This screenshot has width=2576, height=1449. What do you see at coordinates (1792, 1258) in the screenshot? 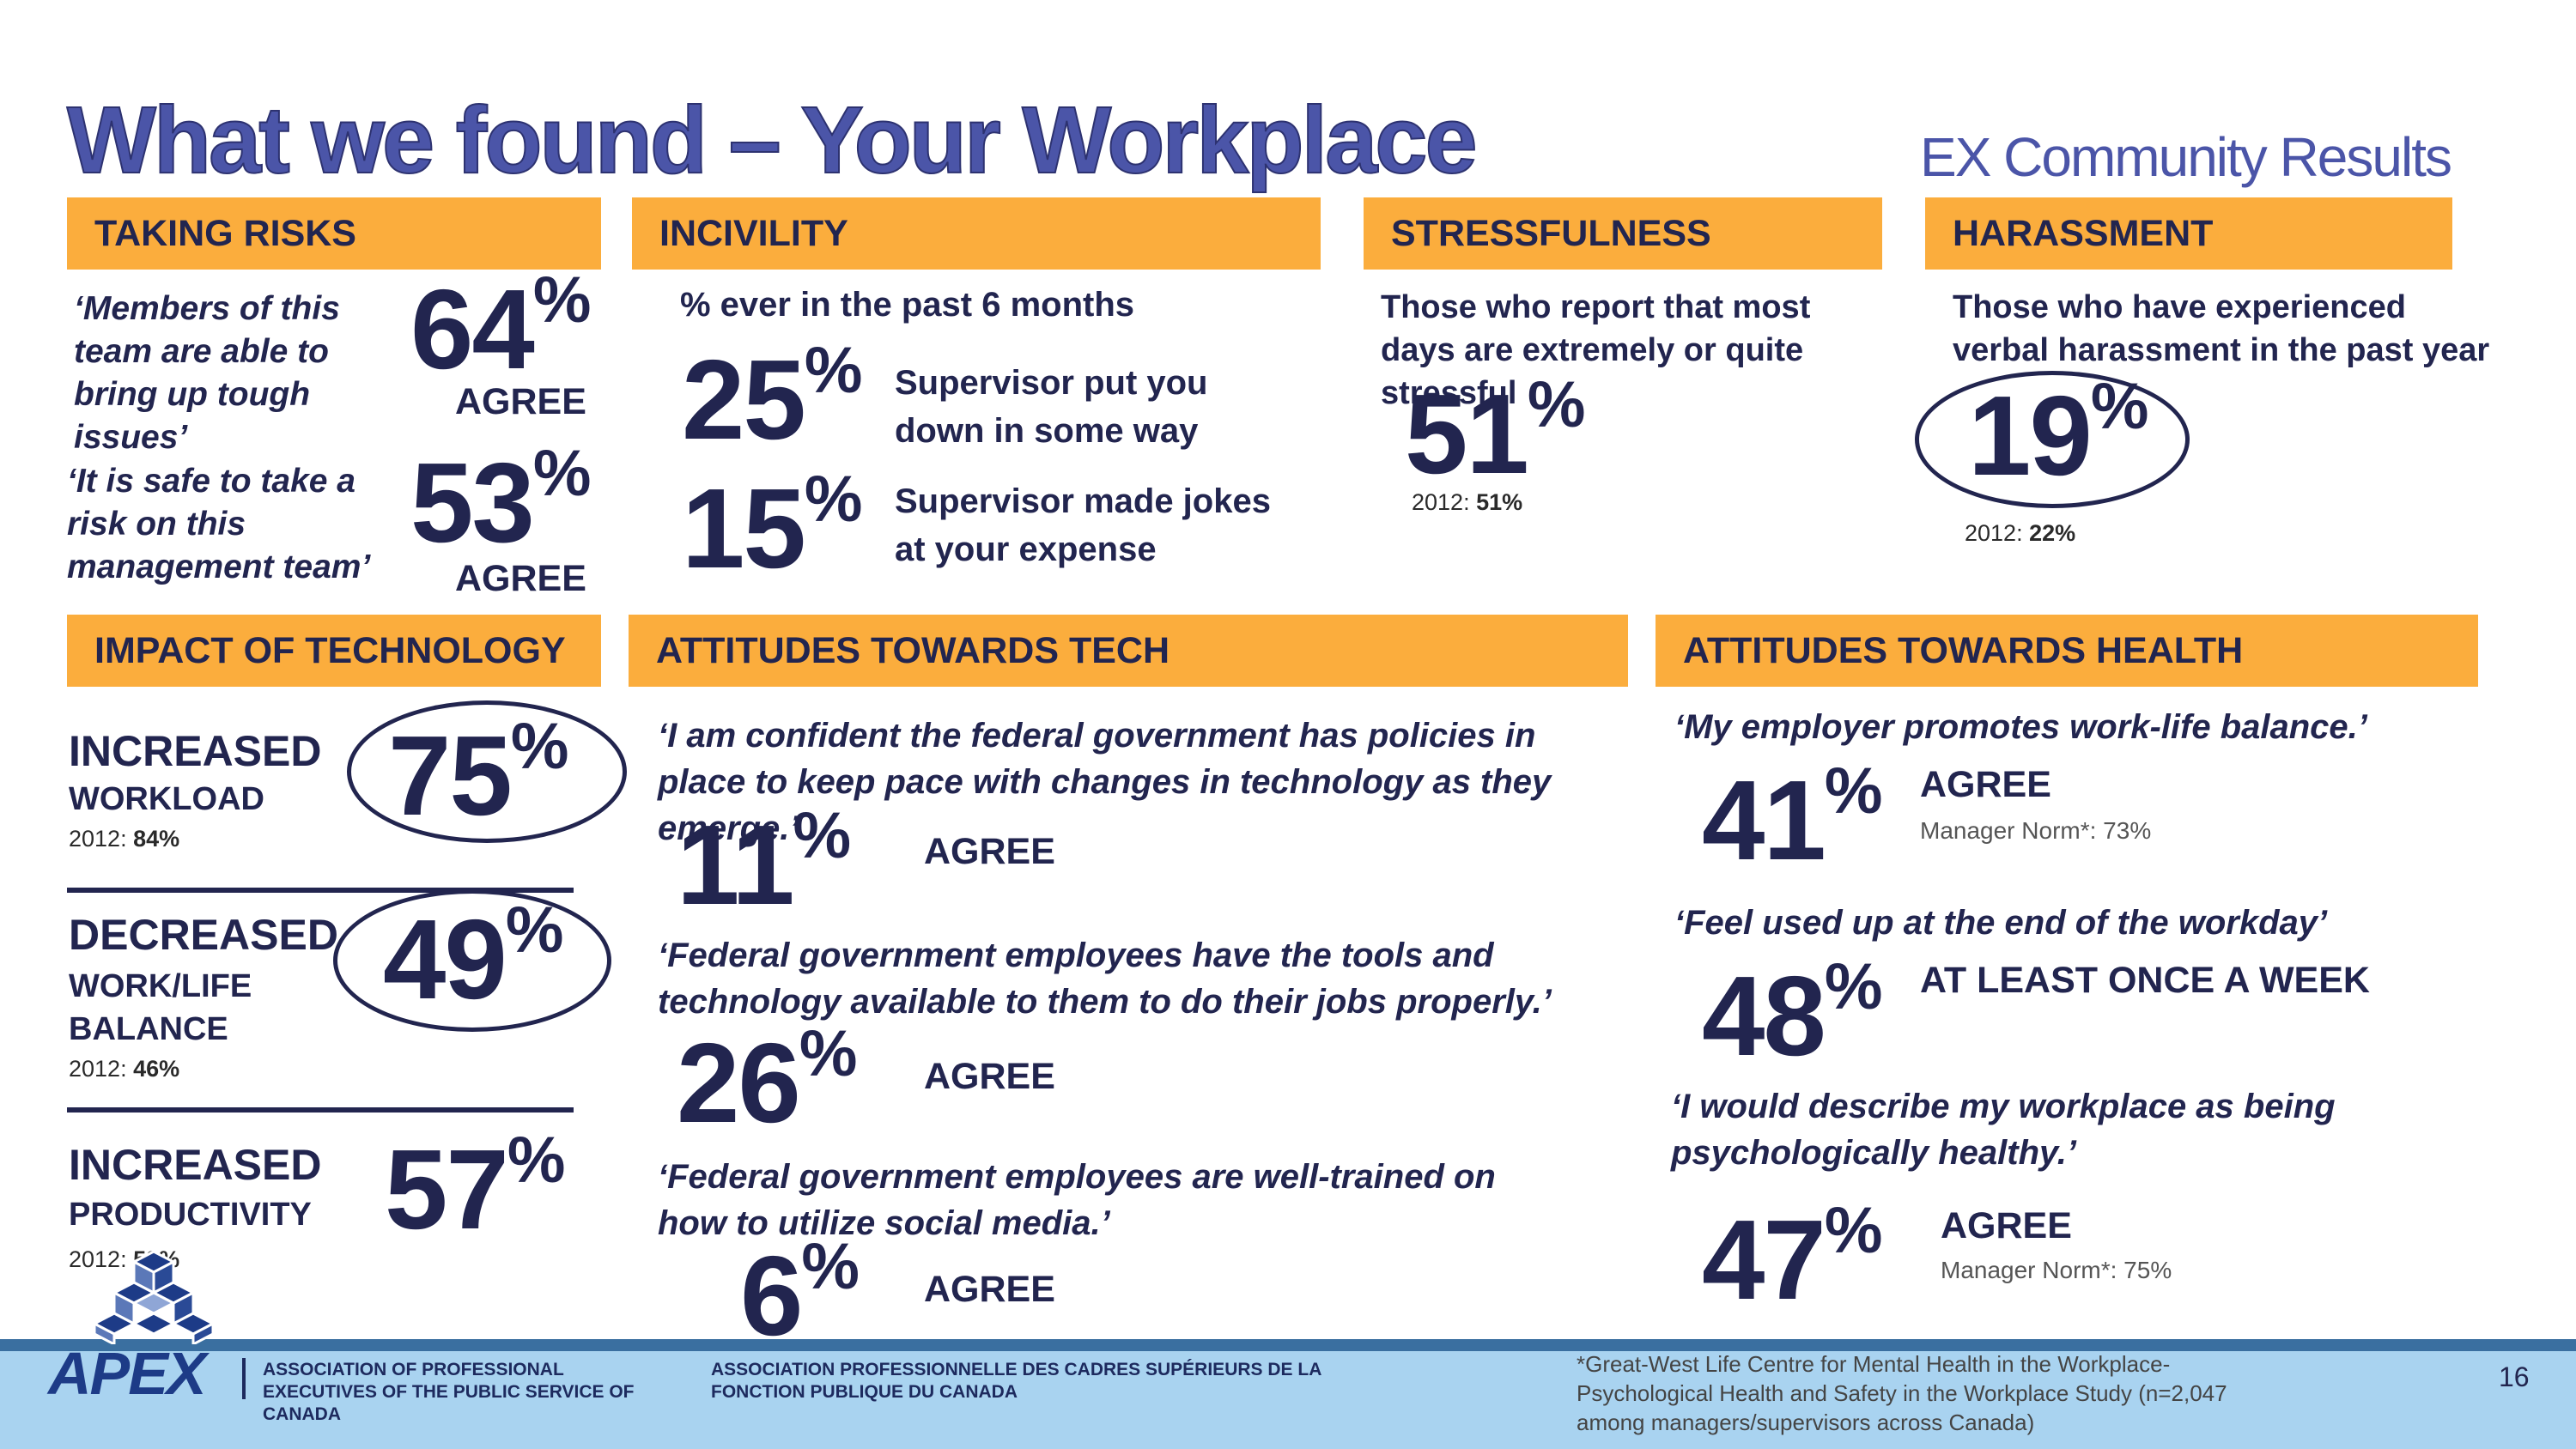
I see `attitudes-health-value-3: 47%` at bounding box center [1792, 1258].